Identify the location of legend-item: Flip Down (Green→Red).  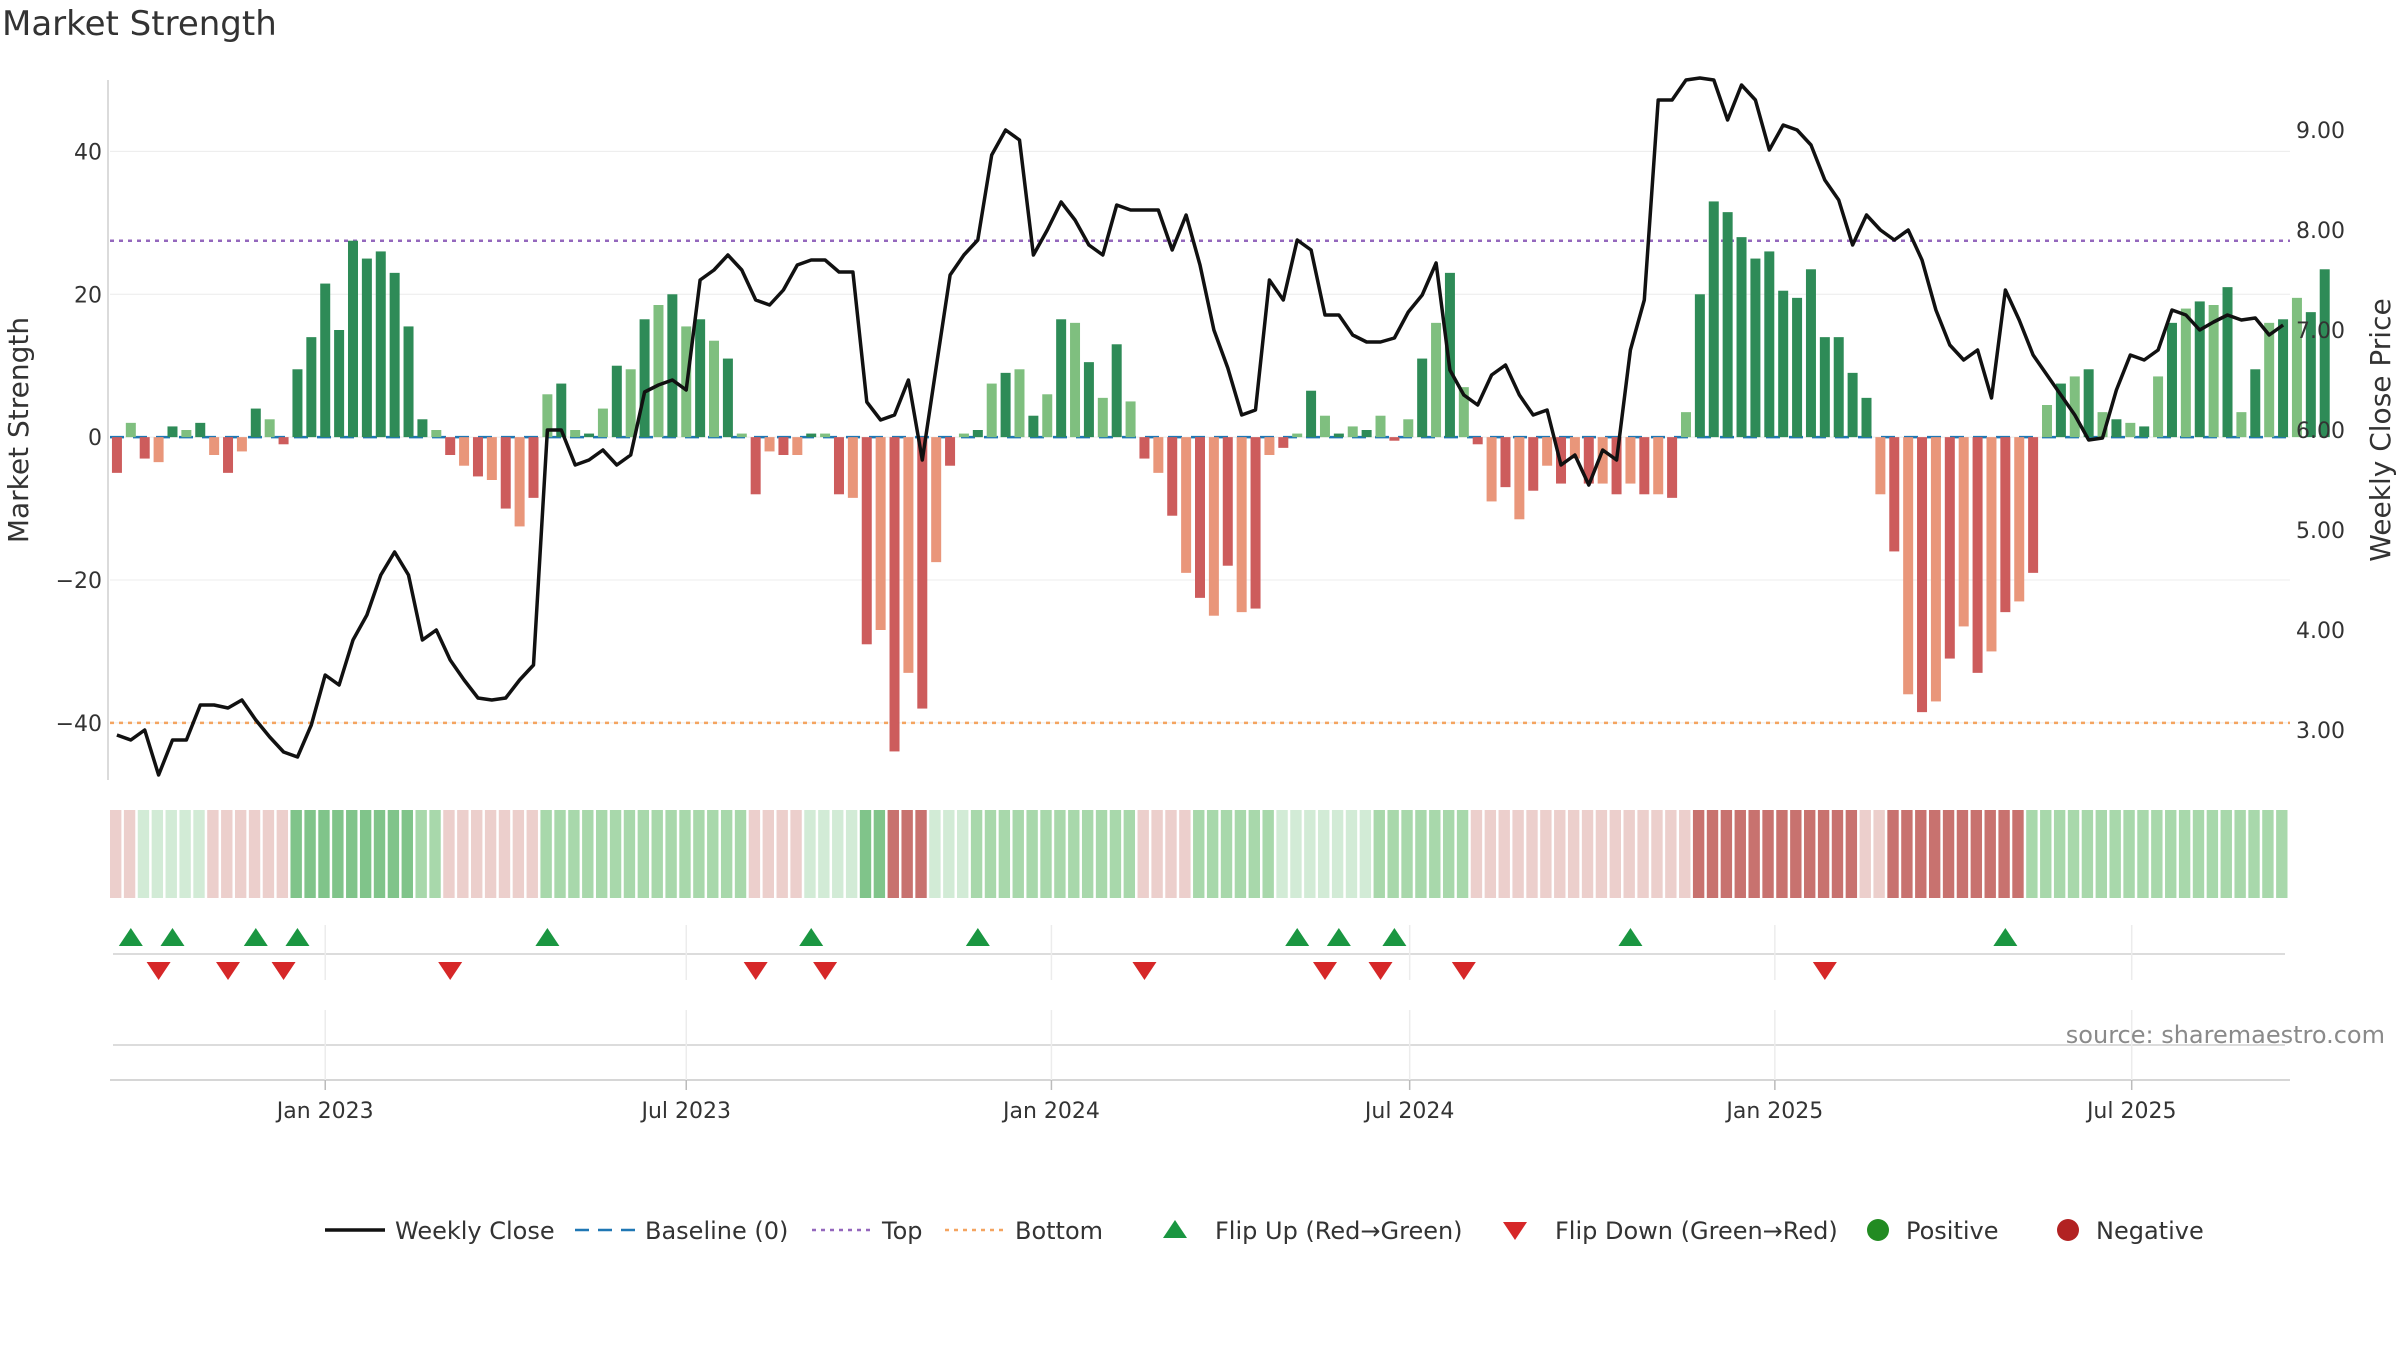
(1670, 1231).